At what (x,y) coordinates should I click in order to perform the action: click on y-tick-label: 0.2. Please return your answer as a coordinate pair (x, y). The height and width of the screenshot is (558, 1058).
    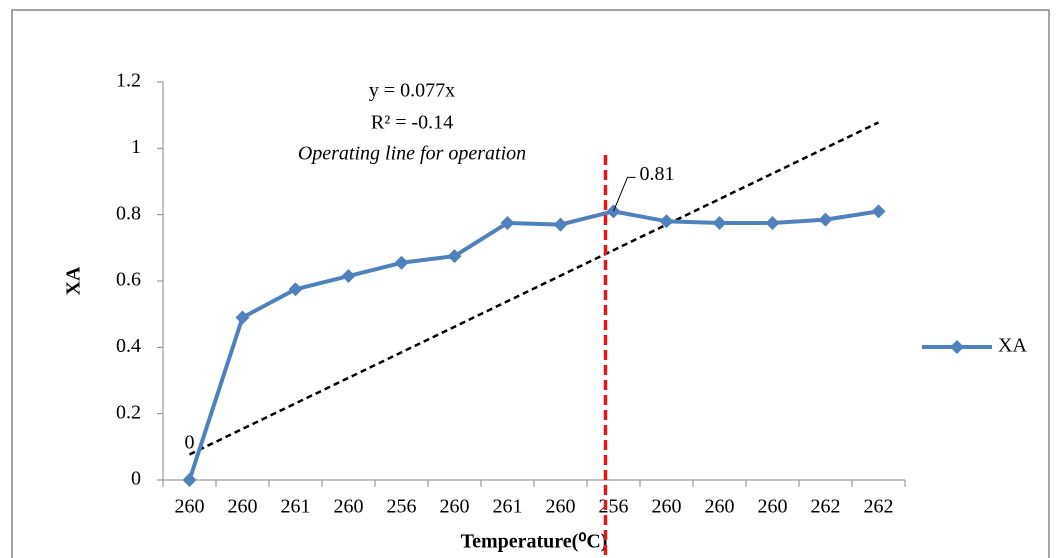
    Looking at the image, I should click on (128, 412).